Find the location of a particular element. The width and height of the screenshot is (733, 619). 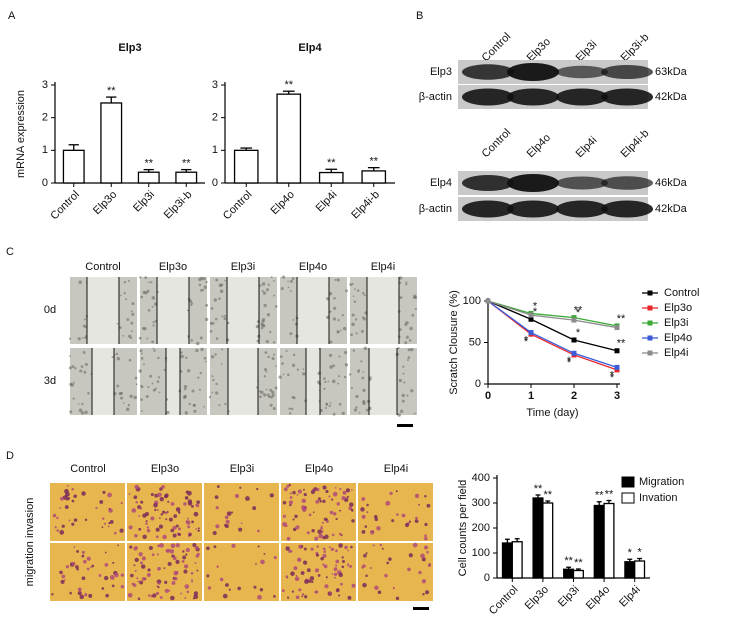

image-column-label: Elp3o is located at coordinates (173, 267).